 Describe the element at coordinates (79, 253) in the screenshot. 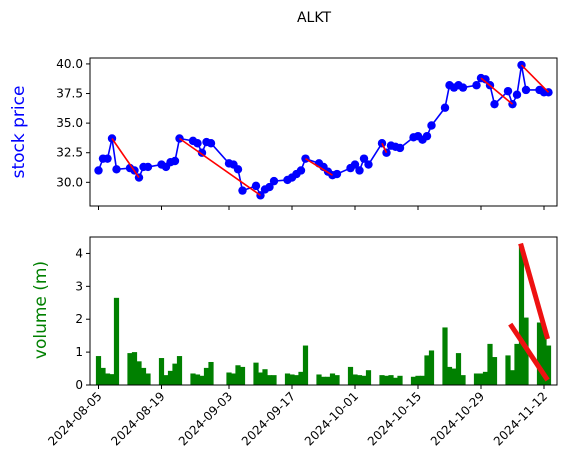

I see `volume-y-tick-label: 4` at that location.